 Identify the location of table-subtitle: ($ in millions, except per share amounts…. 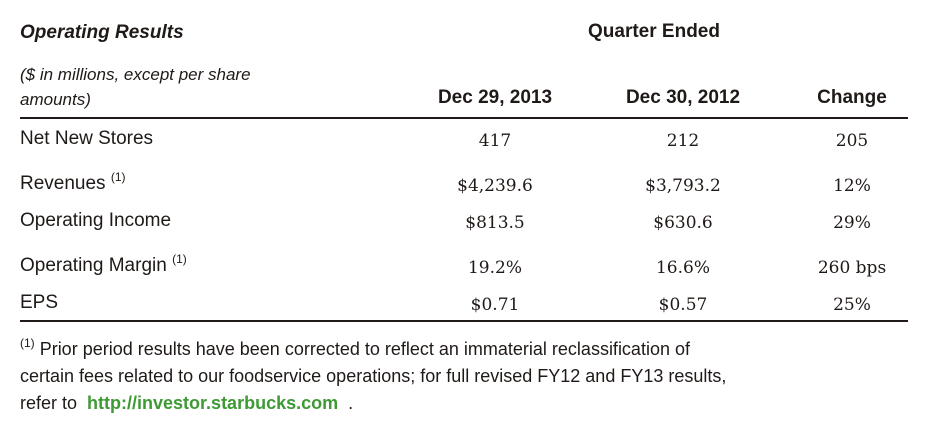
(135, 87).